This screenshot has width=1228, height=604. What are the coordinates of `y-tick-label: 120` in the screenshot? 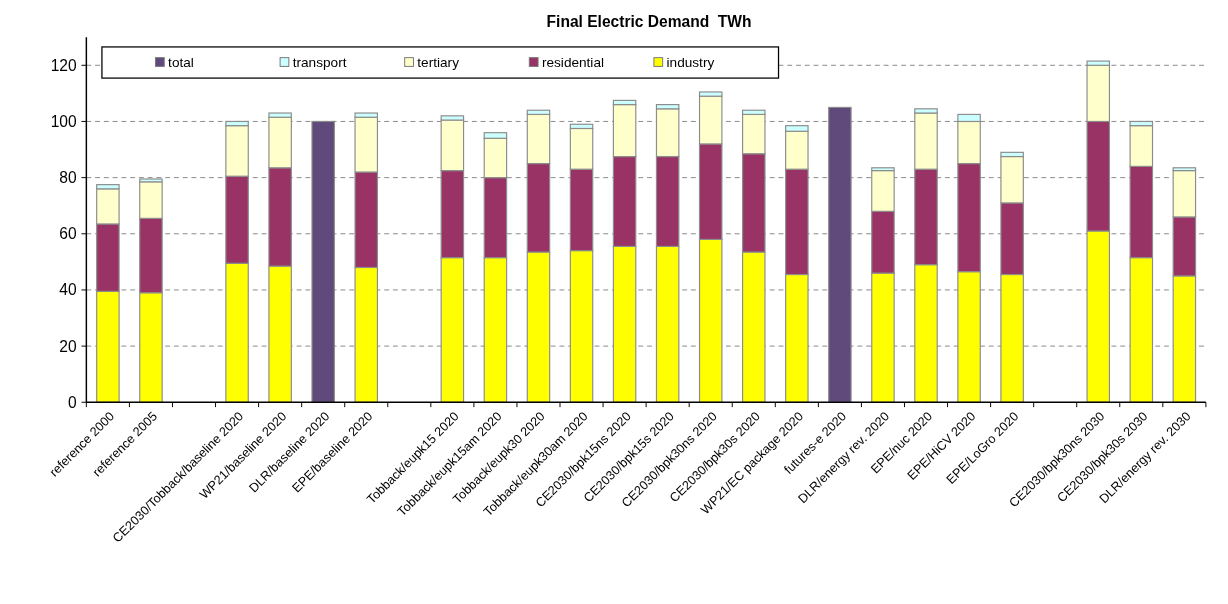 It's located at (63, 65).